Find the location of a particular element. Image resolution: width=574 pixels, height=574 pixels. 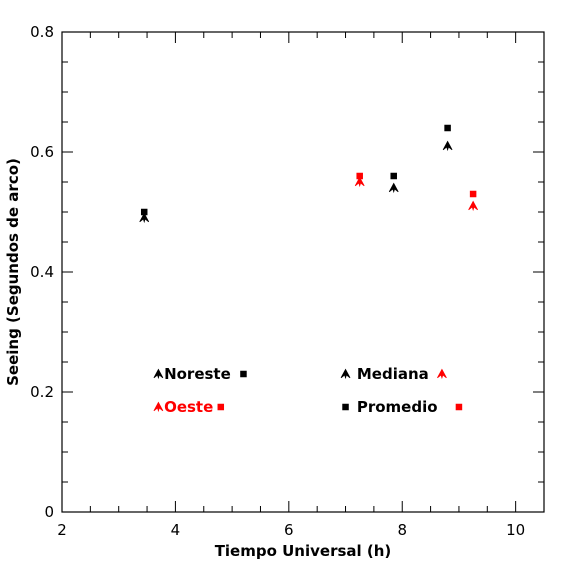

legend-oeste-label: Oeste is located at coordinates (188, 407).